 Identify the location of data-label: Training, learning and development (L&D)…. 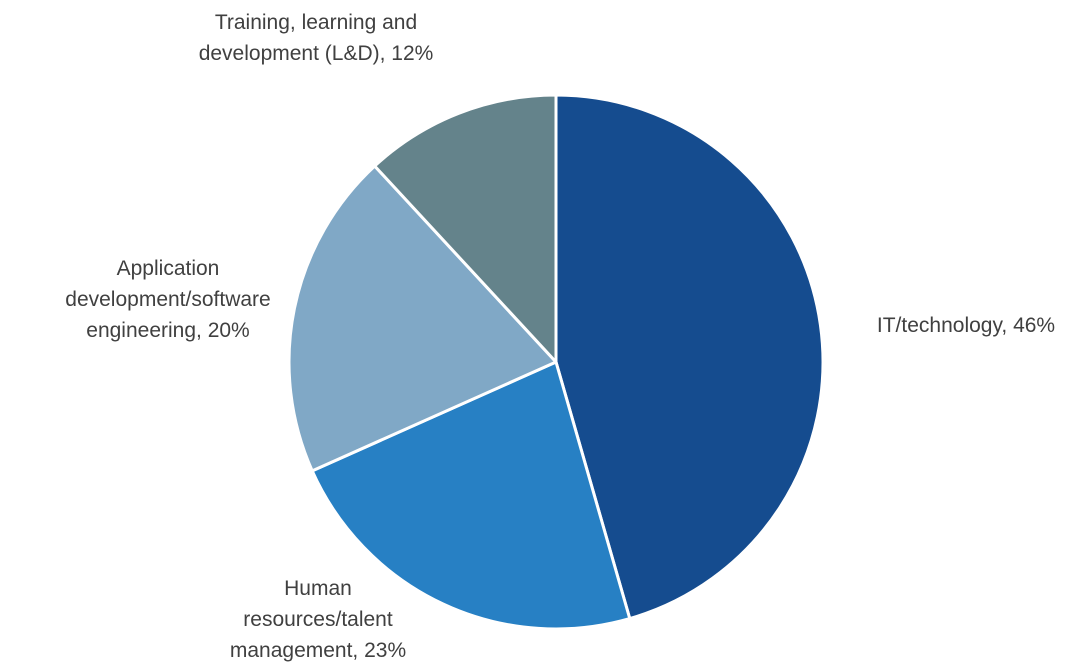
(316, 38).